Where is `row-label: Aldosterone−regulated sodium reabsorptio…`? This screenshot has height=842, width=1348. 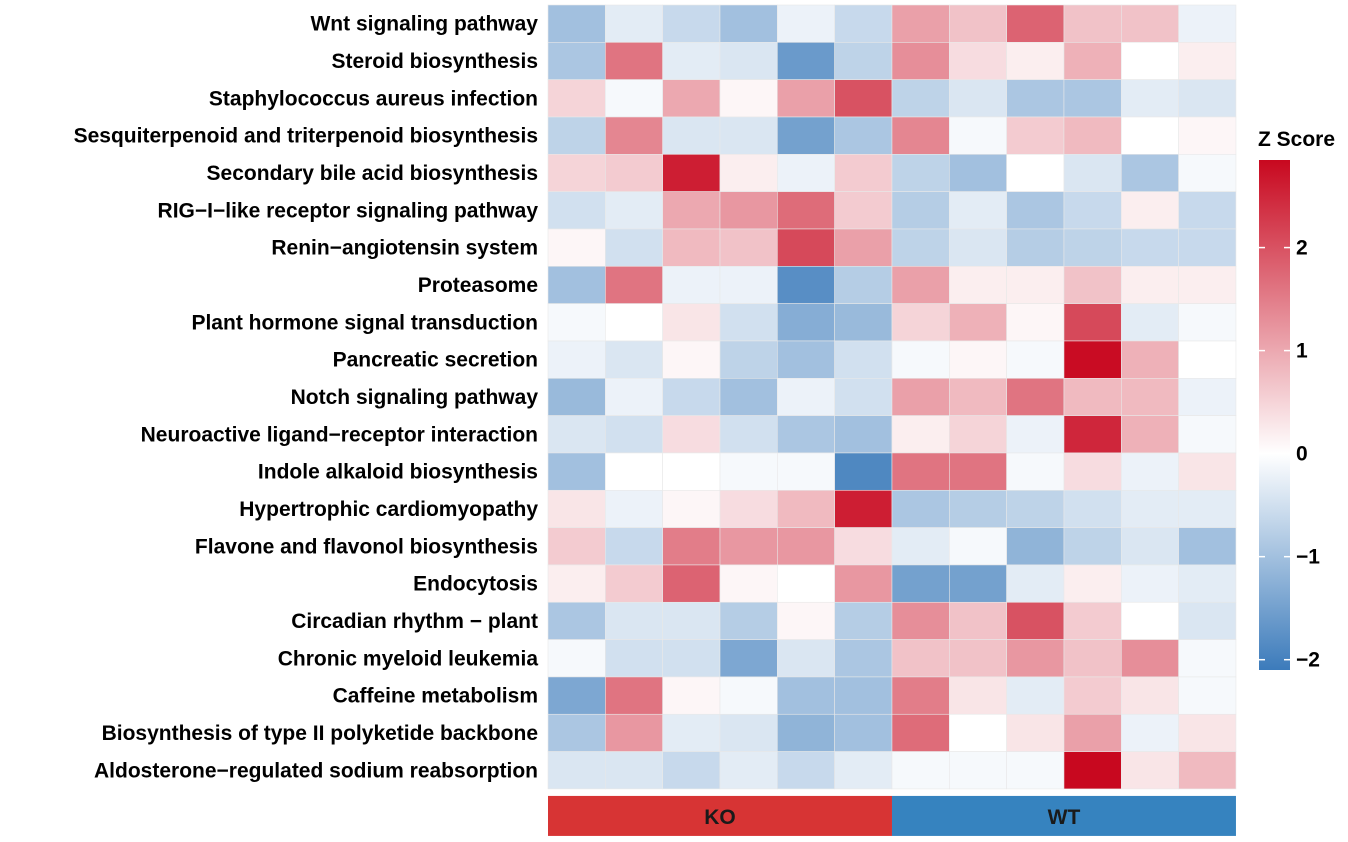
row-label: Aldosterone−regulated sodium reabsorptio… is located at coordinates (316, 770).